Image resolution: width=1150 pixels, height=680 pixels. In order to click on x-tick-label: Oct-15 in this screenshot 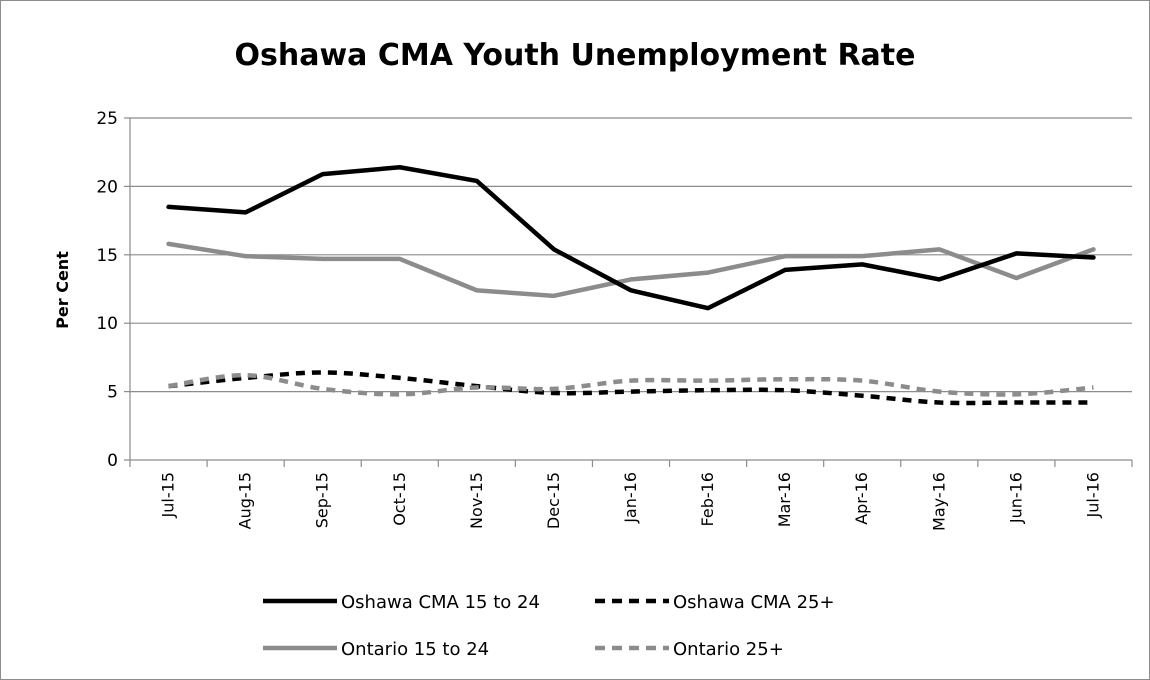, I will do `click(399, 499)`.